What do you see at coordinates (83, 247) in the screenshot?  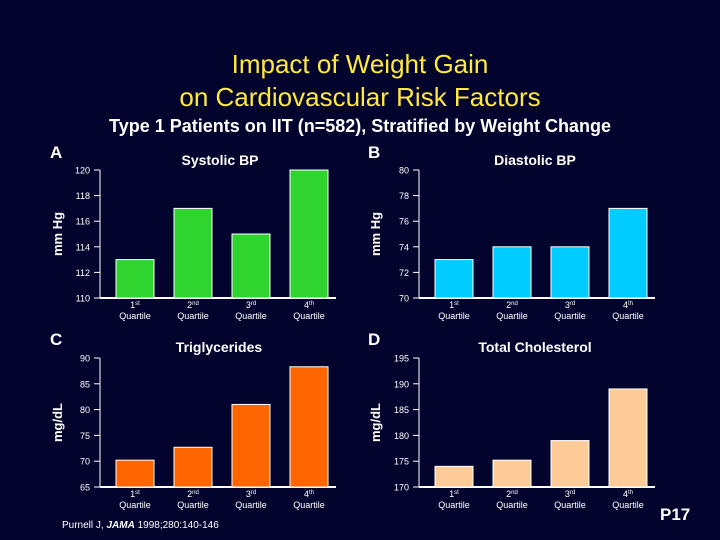 I see `y-tick-label: 114` at bounding box center [83, 247].